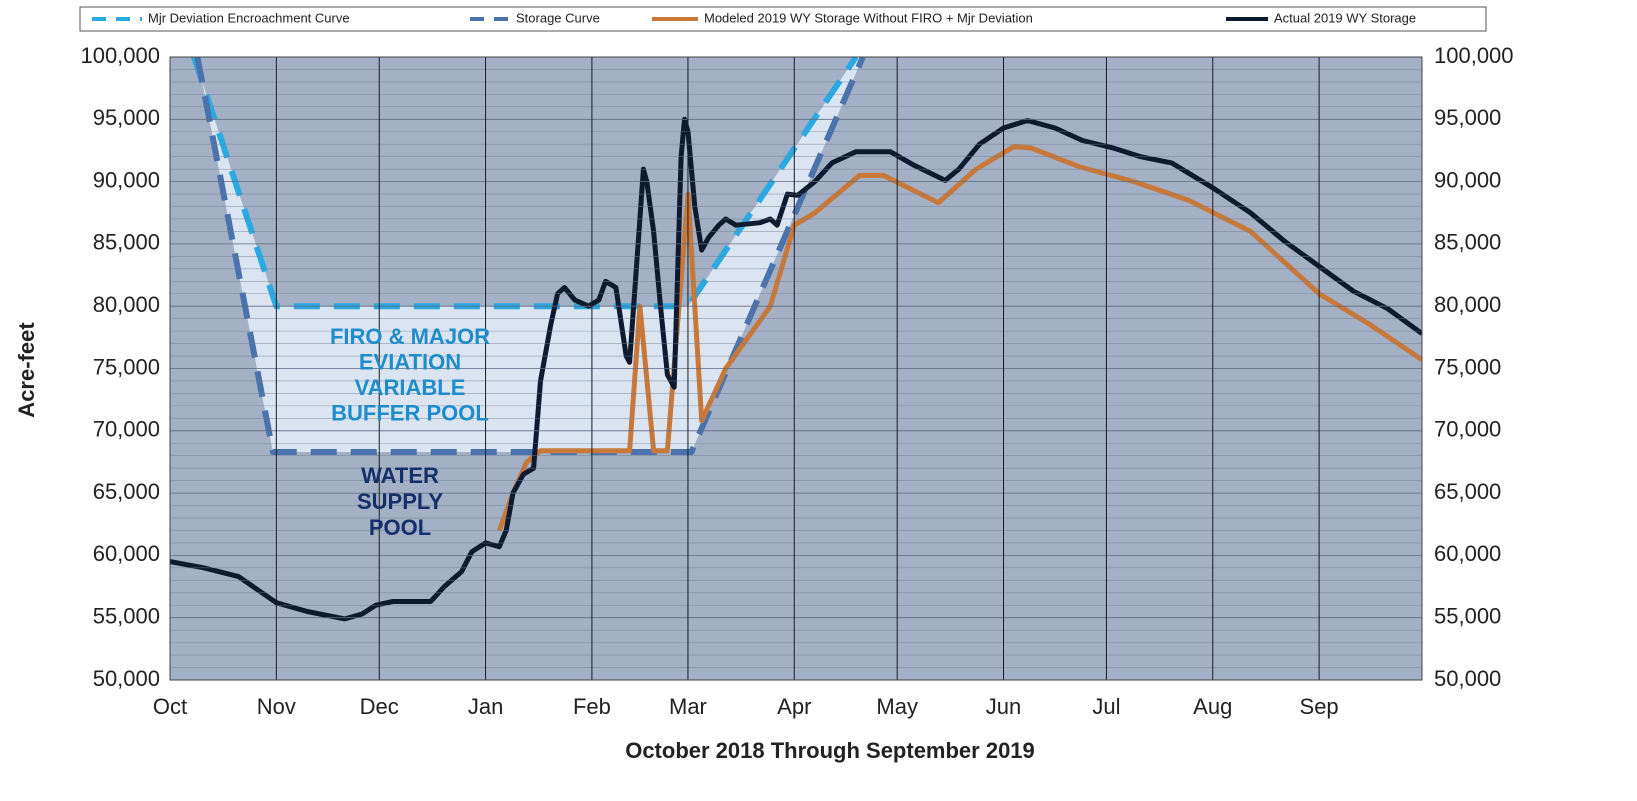  I want to click on x-tick-label: Jul, so click(1106, 706).